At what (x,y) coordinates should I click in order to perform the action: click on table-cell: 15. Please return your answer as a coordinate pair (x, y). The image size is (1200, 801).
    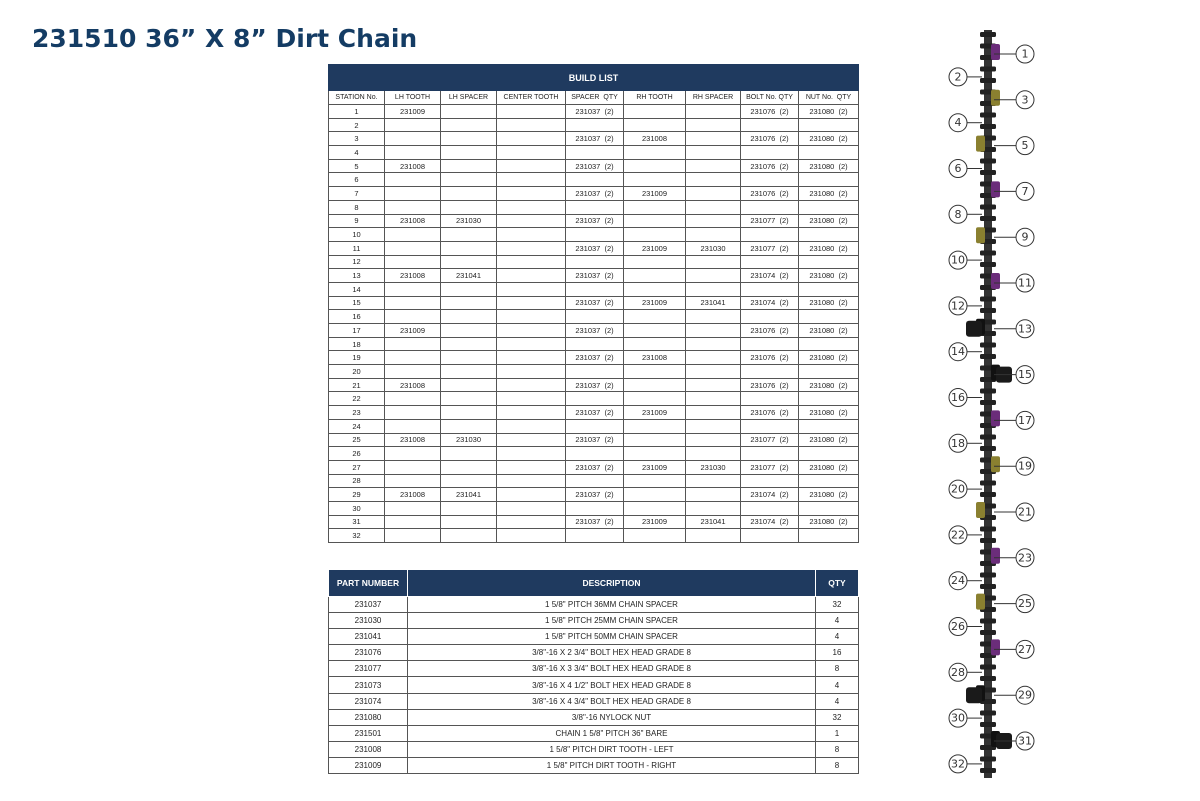
    Looking at the image, I should click on (356, 303).